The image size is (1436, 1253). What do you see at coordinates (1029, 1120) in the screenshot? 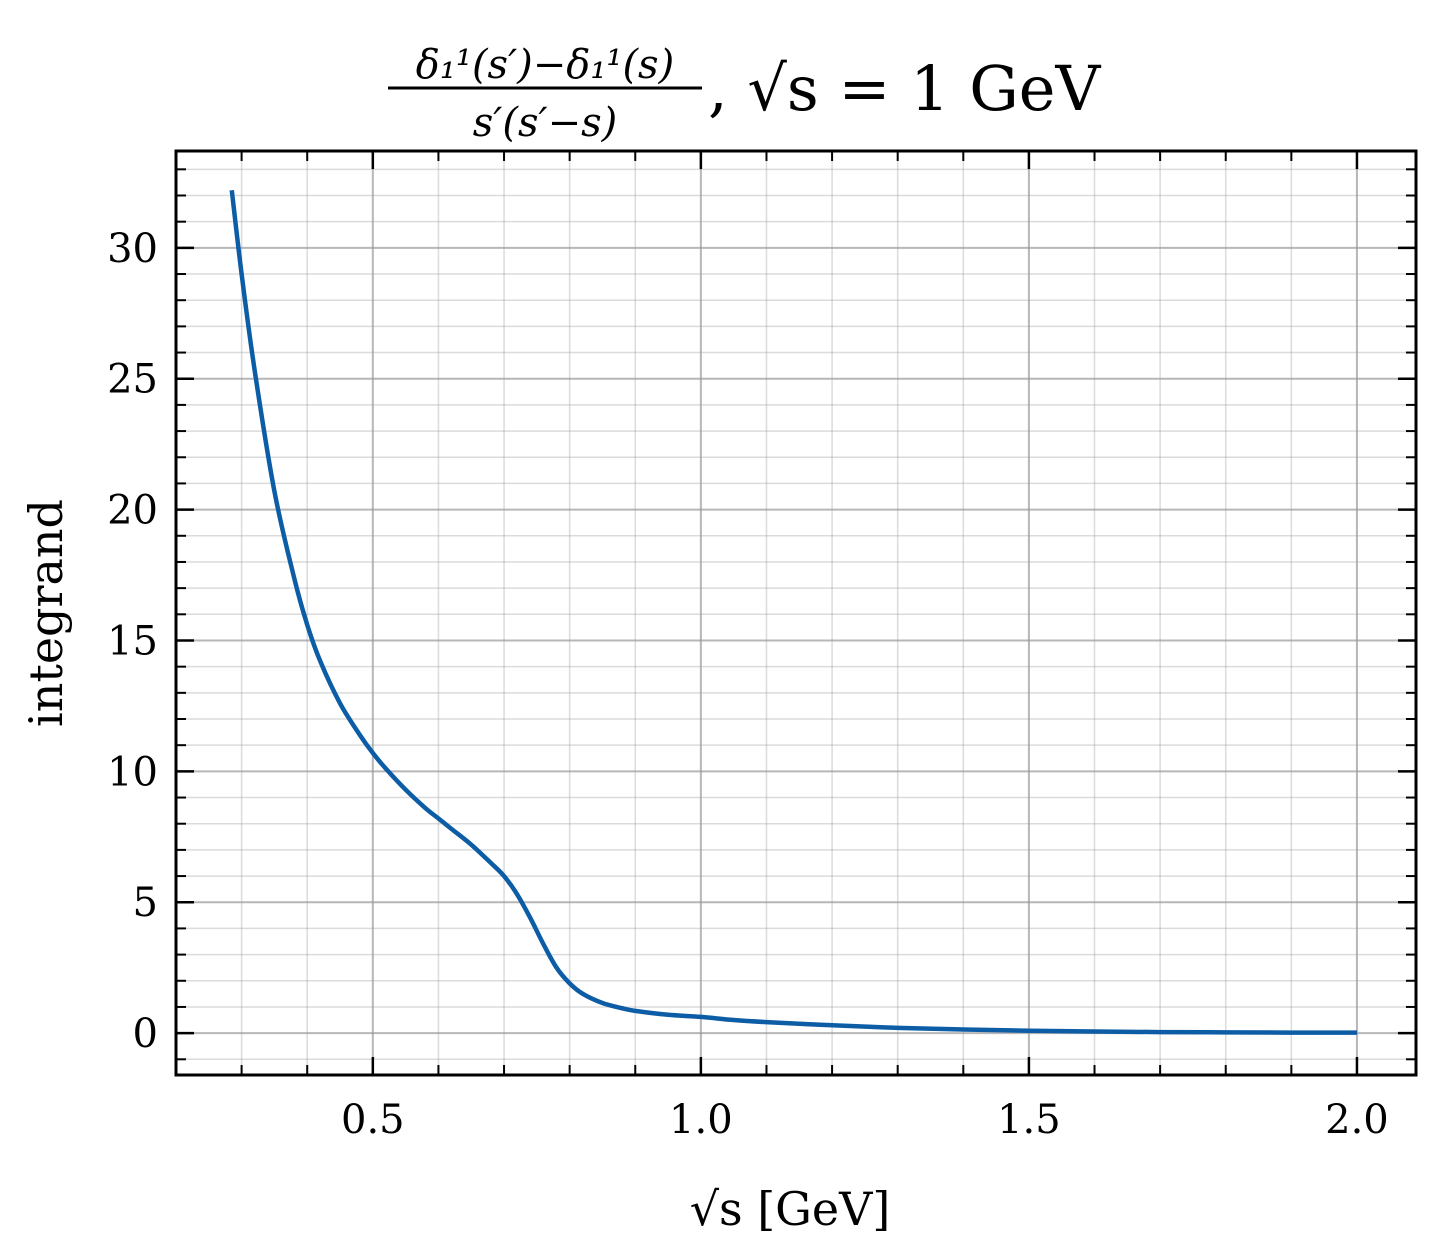
I see `x-tick-label: 1.5` at bounding box center [1029, 1120].